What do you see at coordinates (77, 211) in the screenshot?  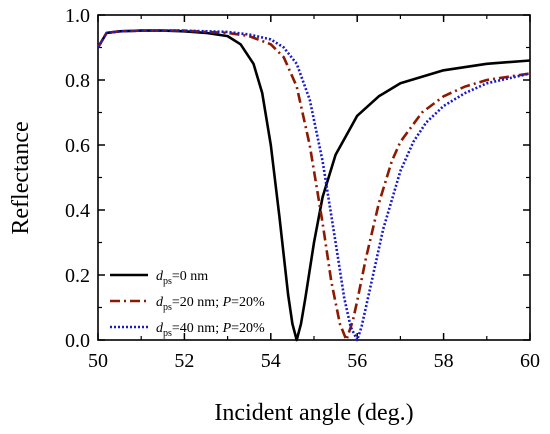 I see `y-tick-label: 0.4` at bounding box center [77, 211].